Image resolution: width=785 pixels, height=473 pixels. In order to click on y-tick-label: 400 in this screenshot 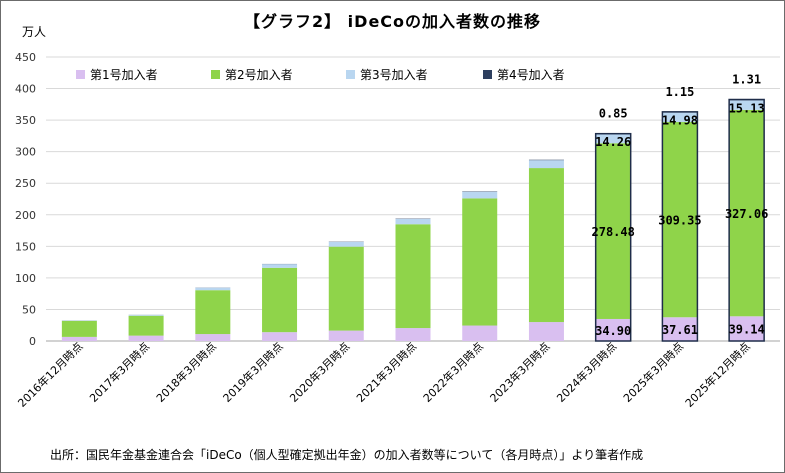, I will do `click(25, 89)`.